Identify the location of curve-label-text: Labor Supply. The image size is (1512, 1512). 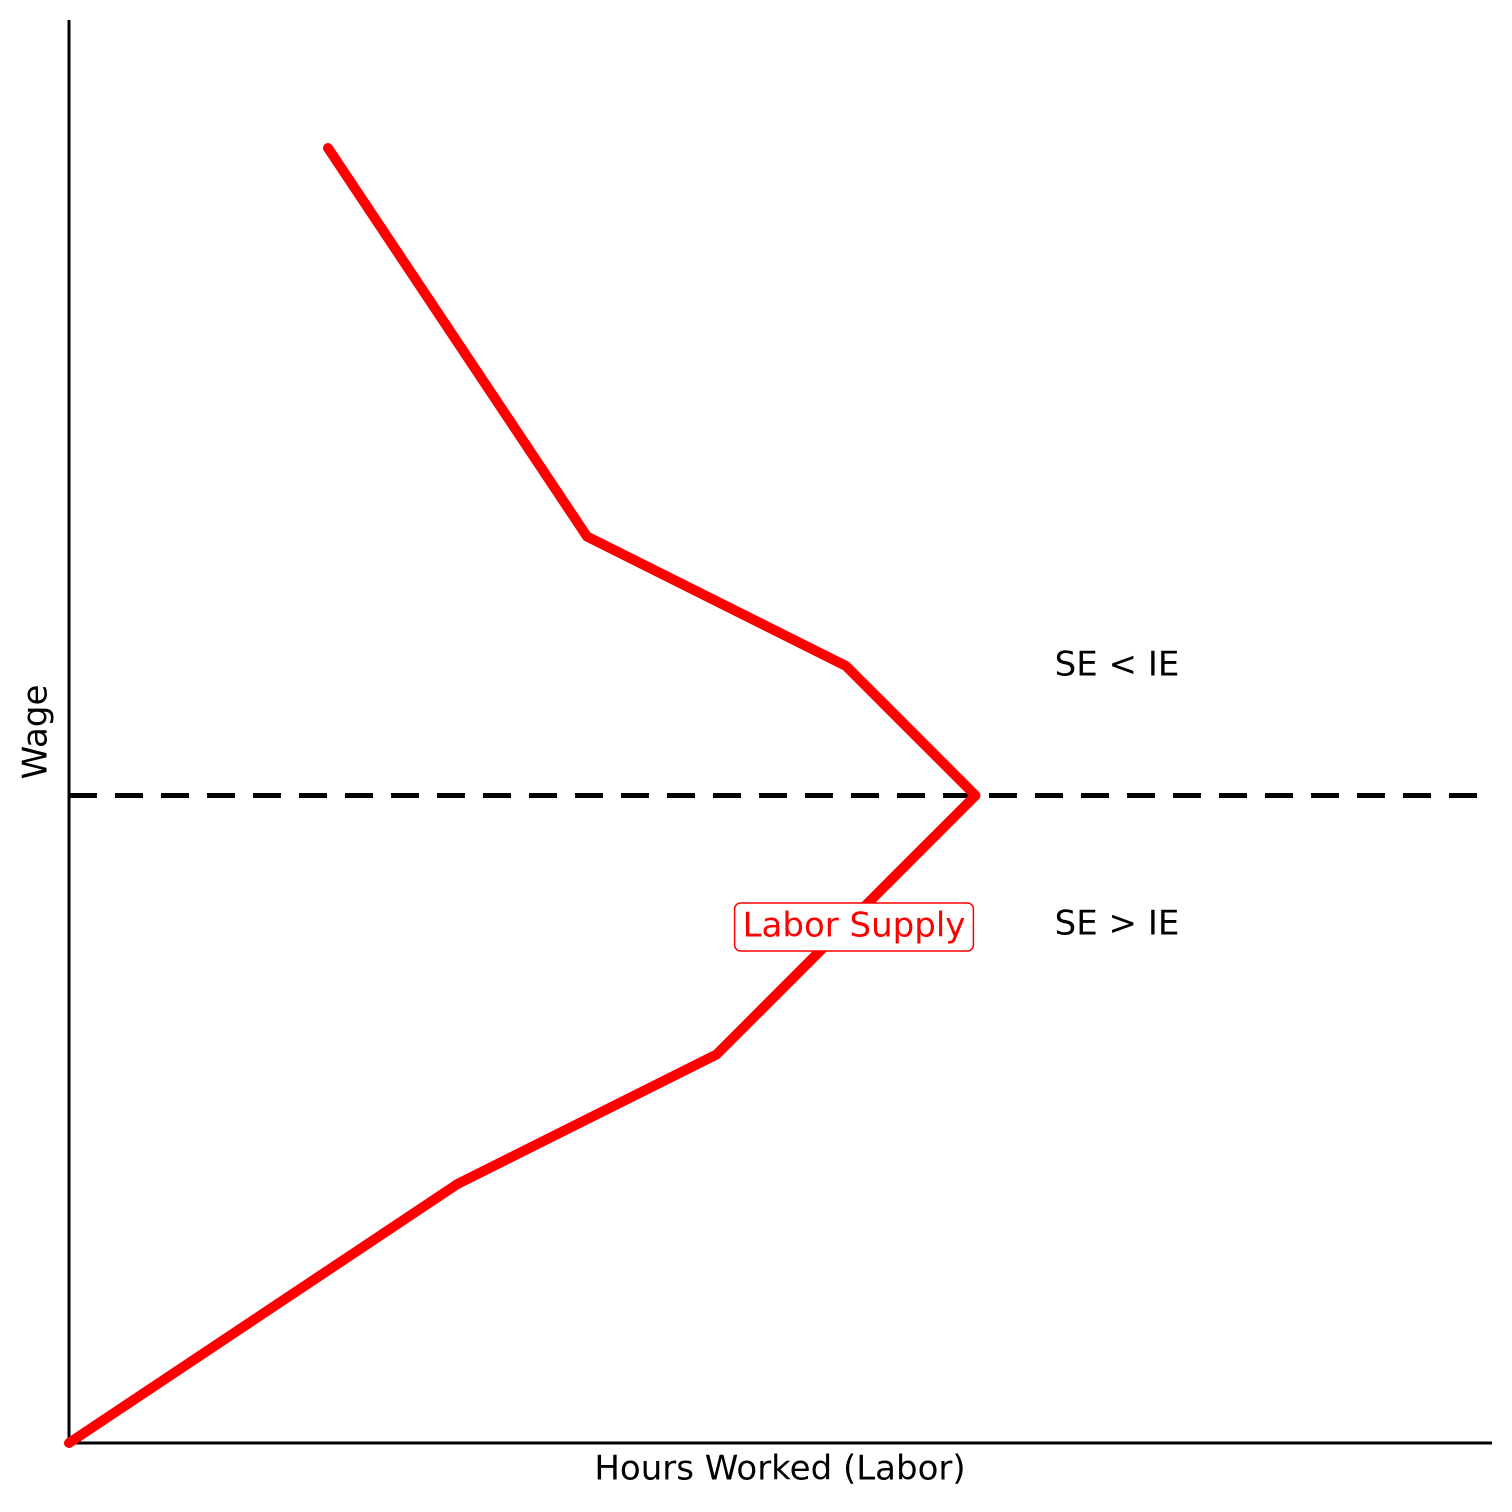
(854, 926).